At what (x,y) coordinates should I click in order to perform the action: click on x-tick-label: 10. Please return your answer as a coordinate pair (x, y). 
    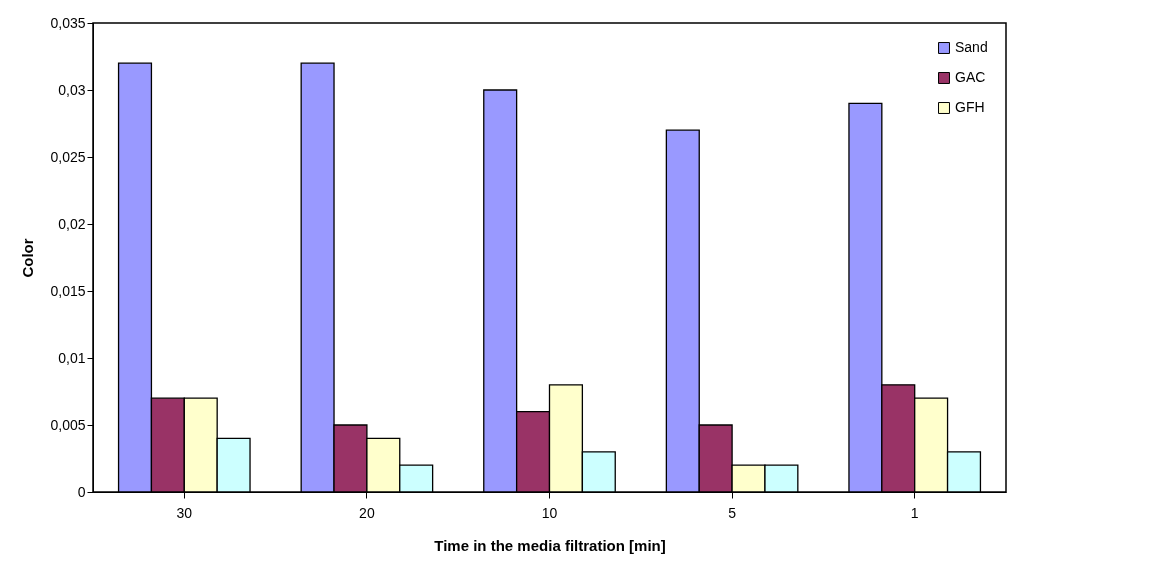
    Looking at the image, I should click on (549, 512).